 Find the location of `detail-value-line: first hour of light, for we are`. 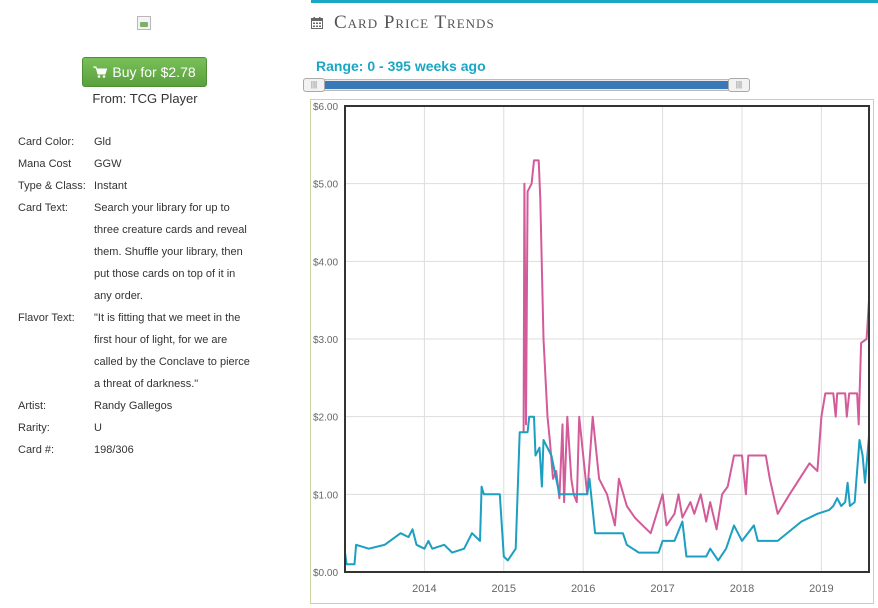

detail-value-line: first hour of light, for we are is located at coordinates (161, 340).